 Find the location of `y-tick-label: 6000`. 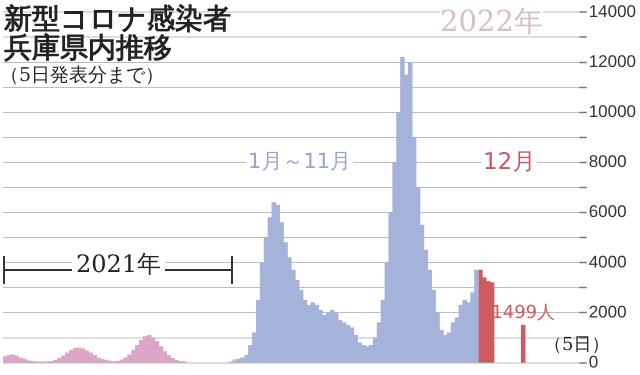

y-tick-label: 6000 is located at coordinates (607, 212).